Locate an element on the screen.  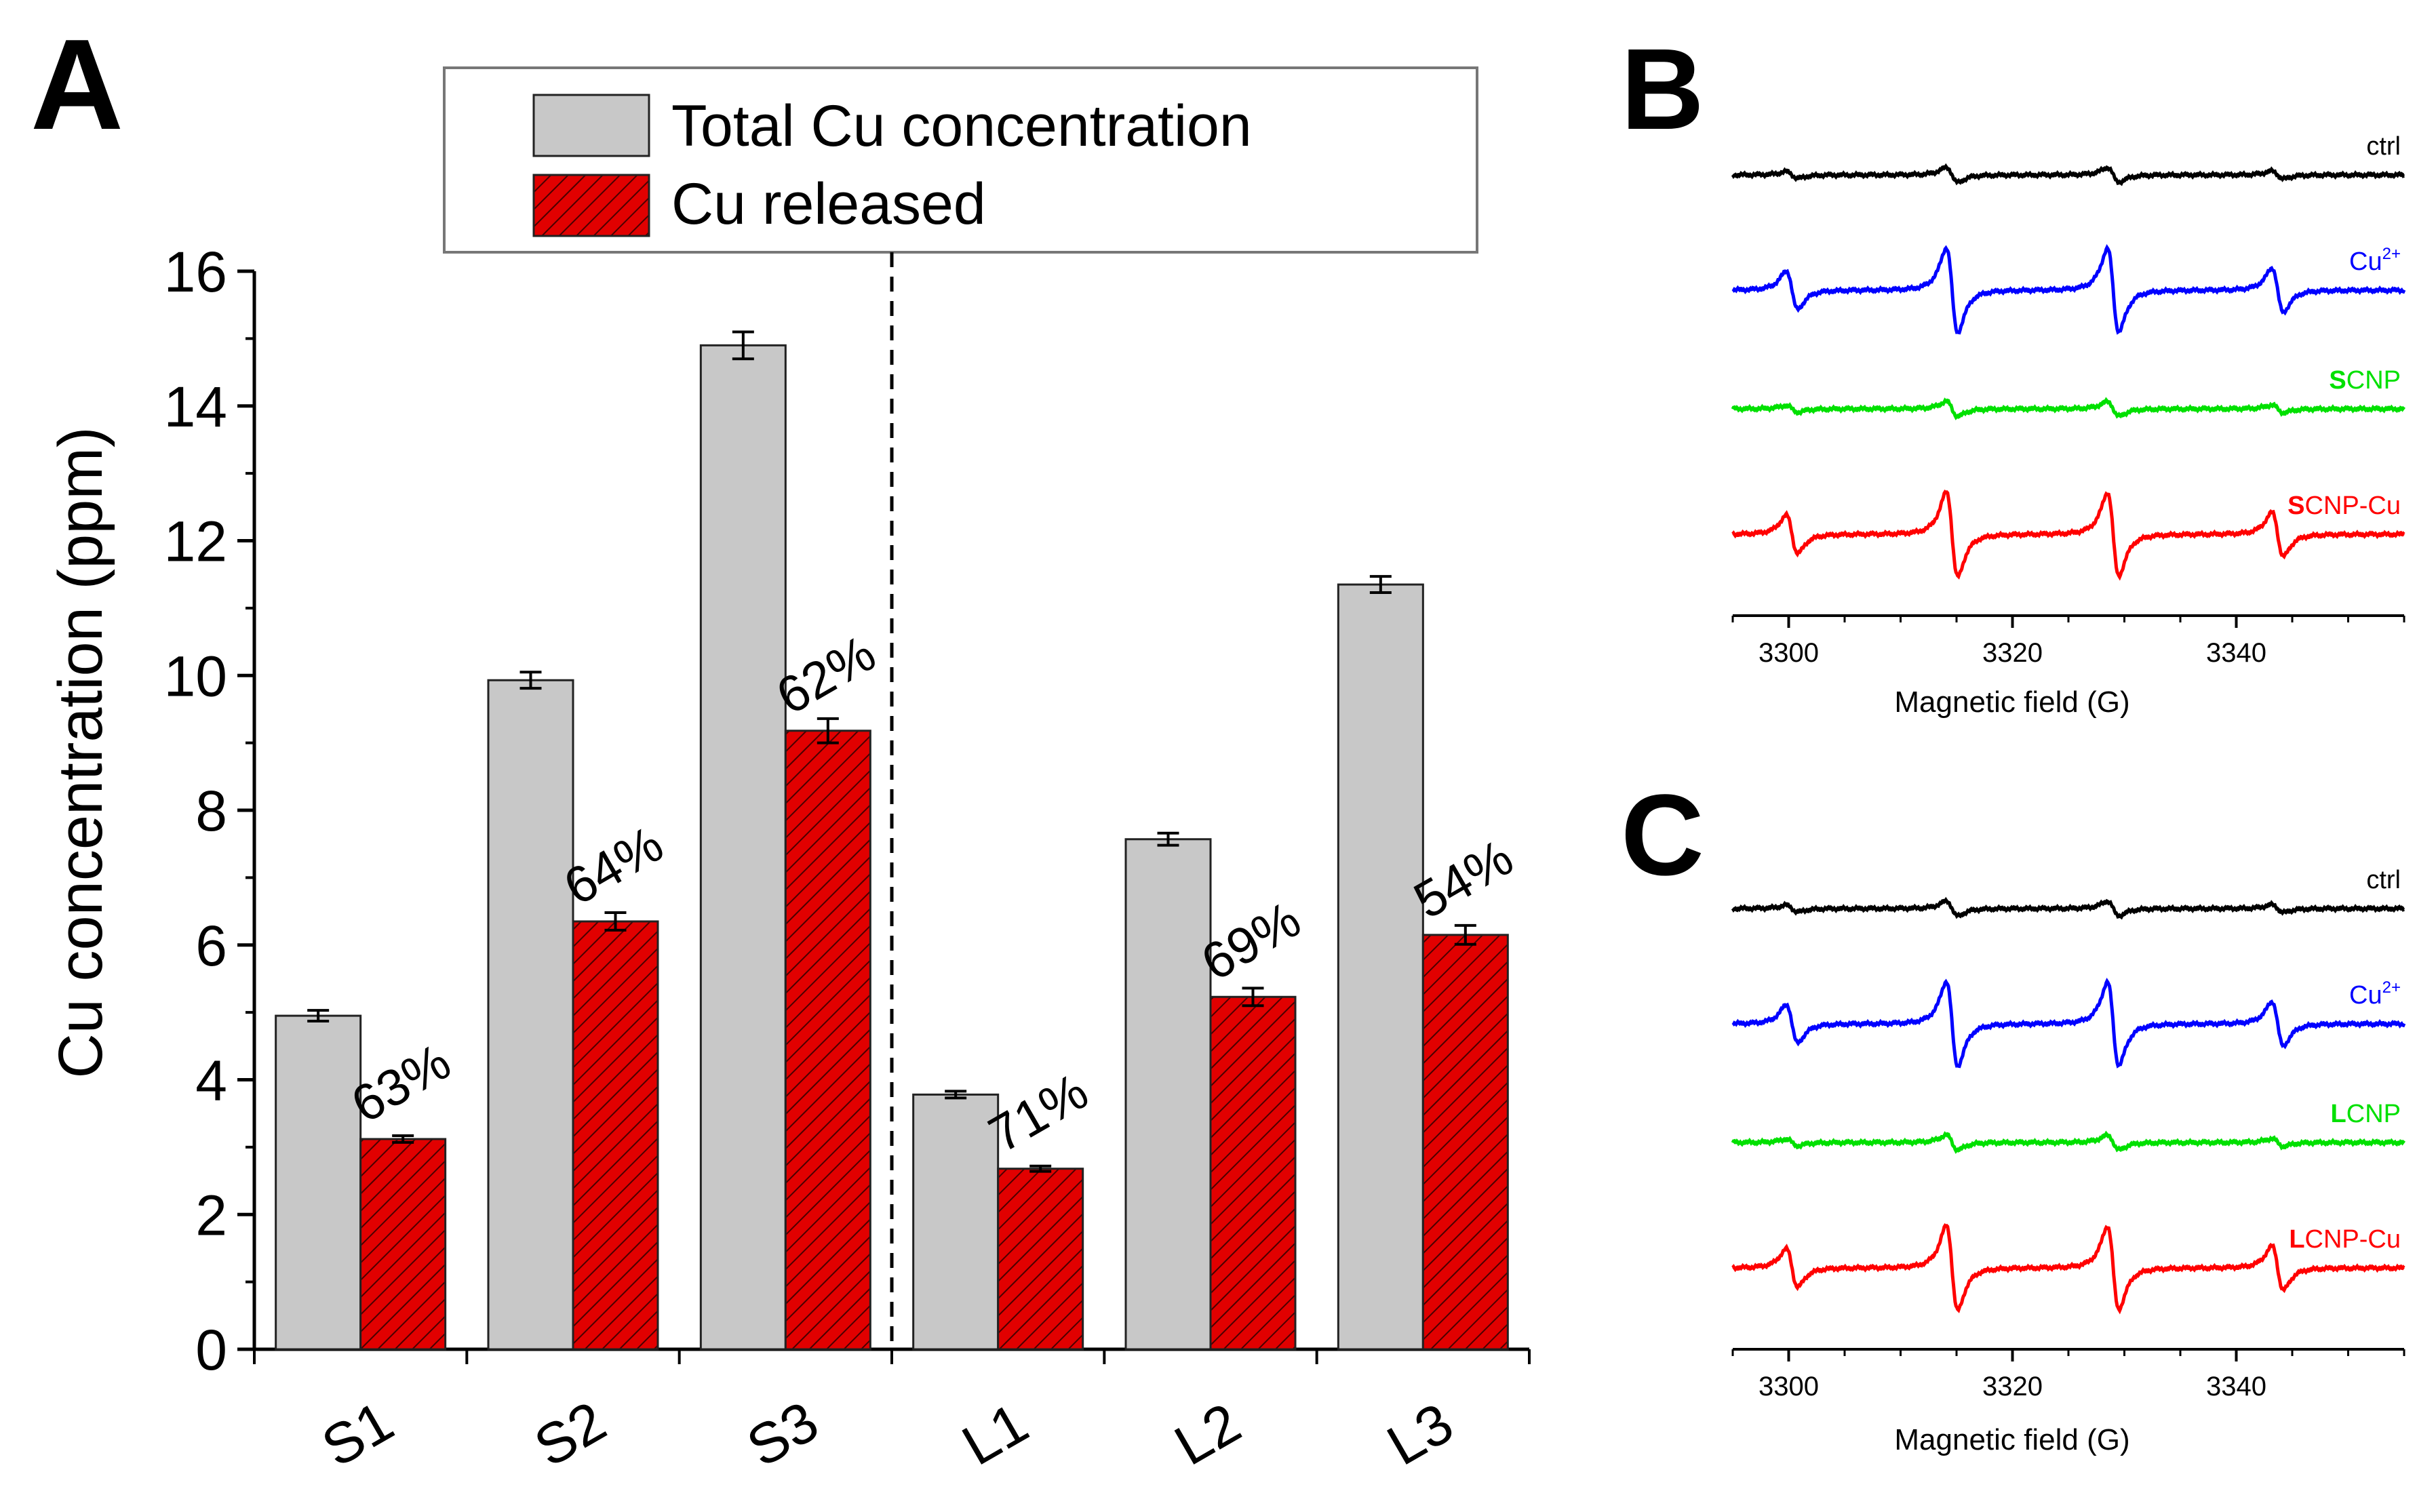
panel-label-a: A is located at coordinates (77, 85).